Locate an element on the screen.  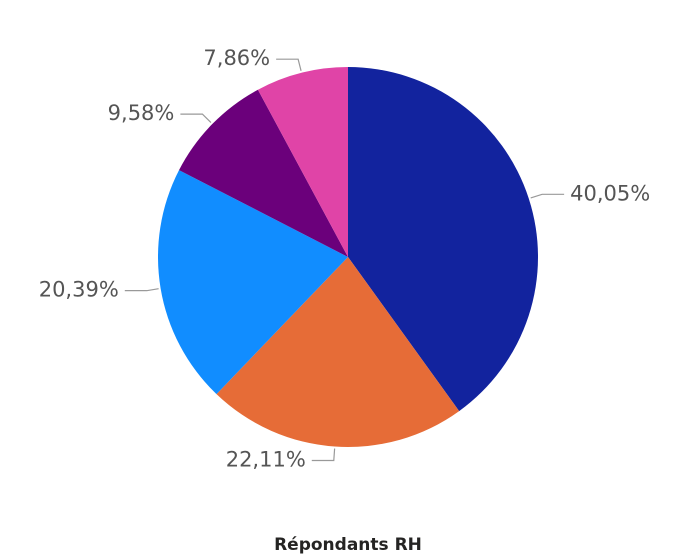
data-label: 9,58% is located at coordinates (141, 113).